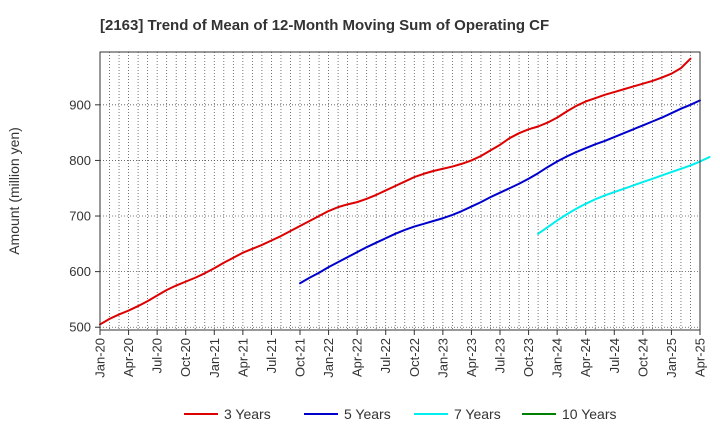  I want to click on x-tick-label: Jul-21, so click(271, 355).